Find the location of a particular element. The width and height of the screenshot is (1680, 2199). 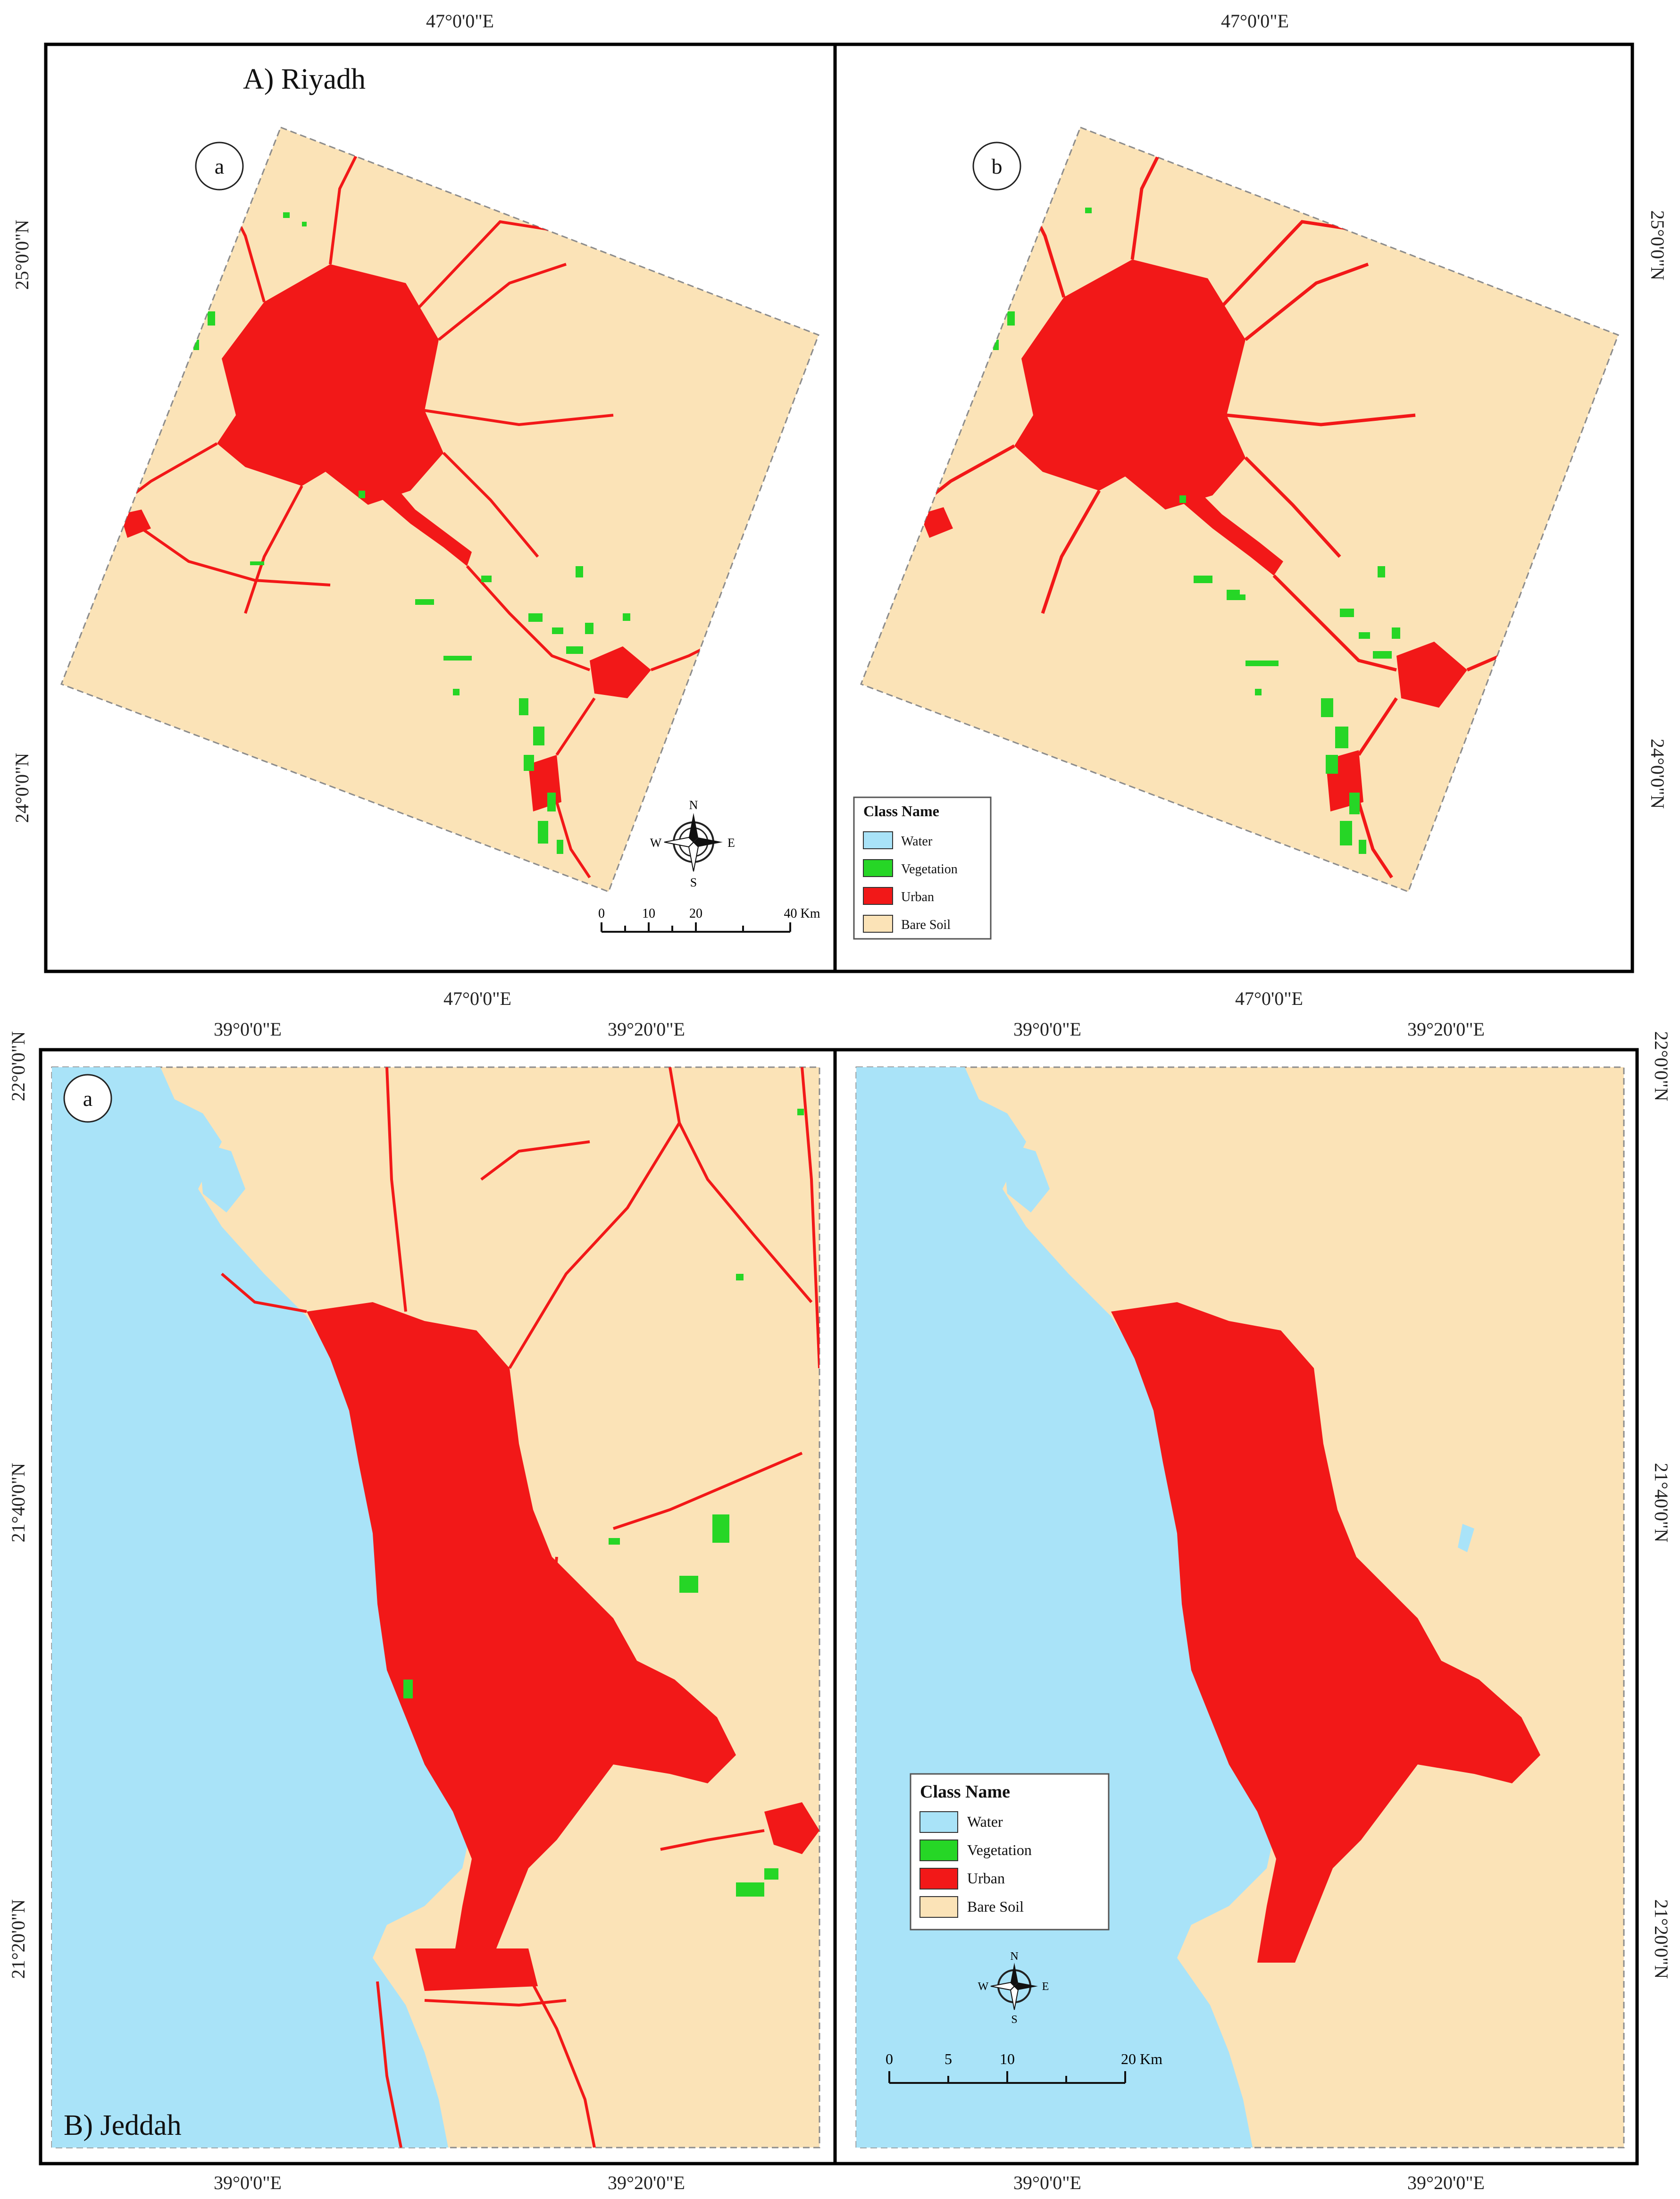

jeddah-legend-swatch-bare-soil is located at coordinates (938, 1907).